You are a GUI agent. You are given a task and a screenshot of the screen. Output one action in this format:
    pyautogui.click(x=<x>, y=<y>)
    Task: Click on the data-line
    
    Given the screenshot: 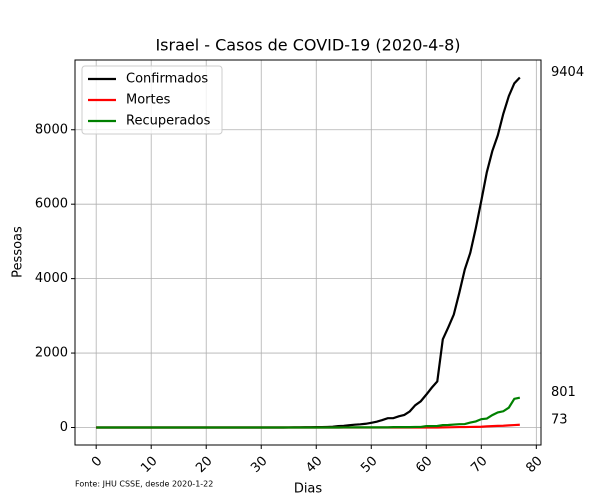 What is the action you would take?
    pyautogui.click(x=308, y=412)
    